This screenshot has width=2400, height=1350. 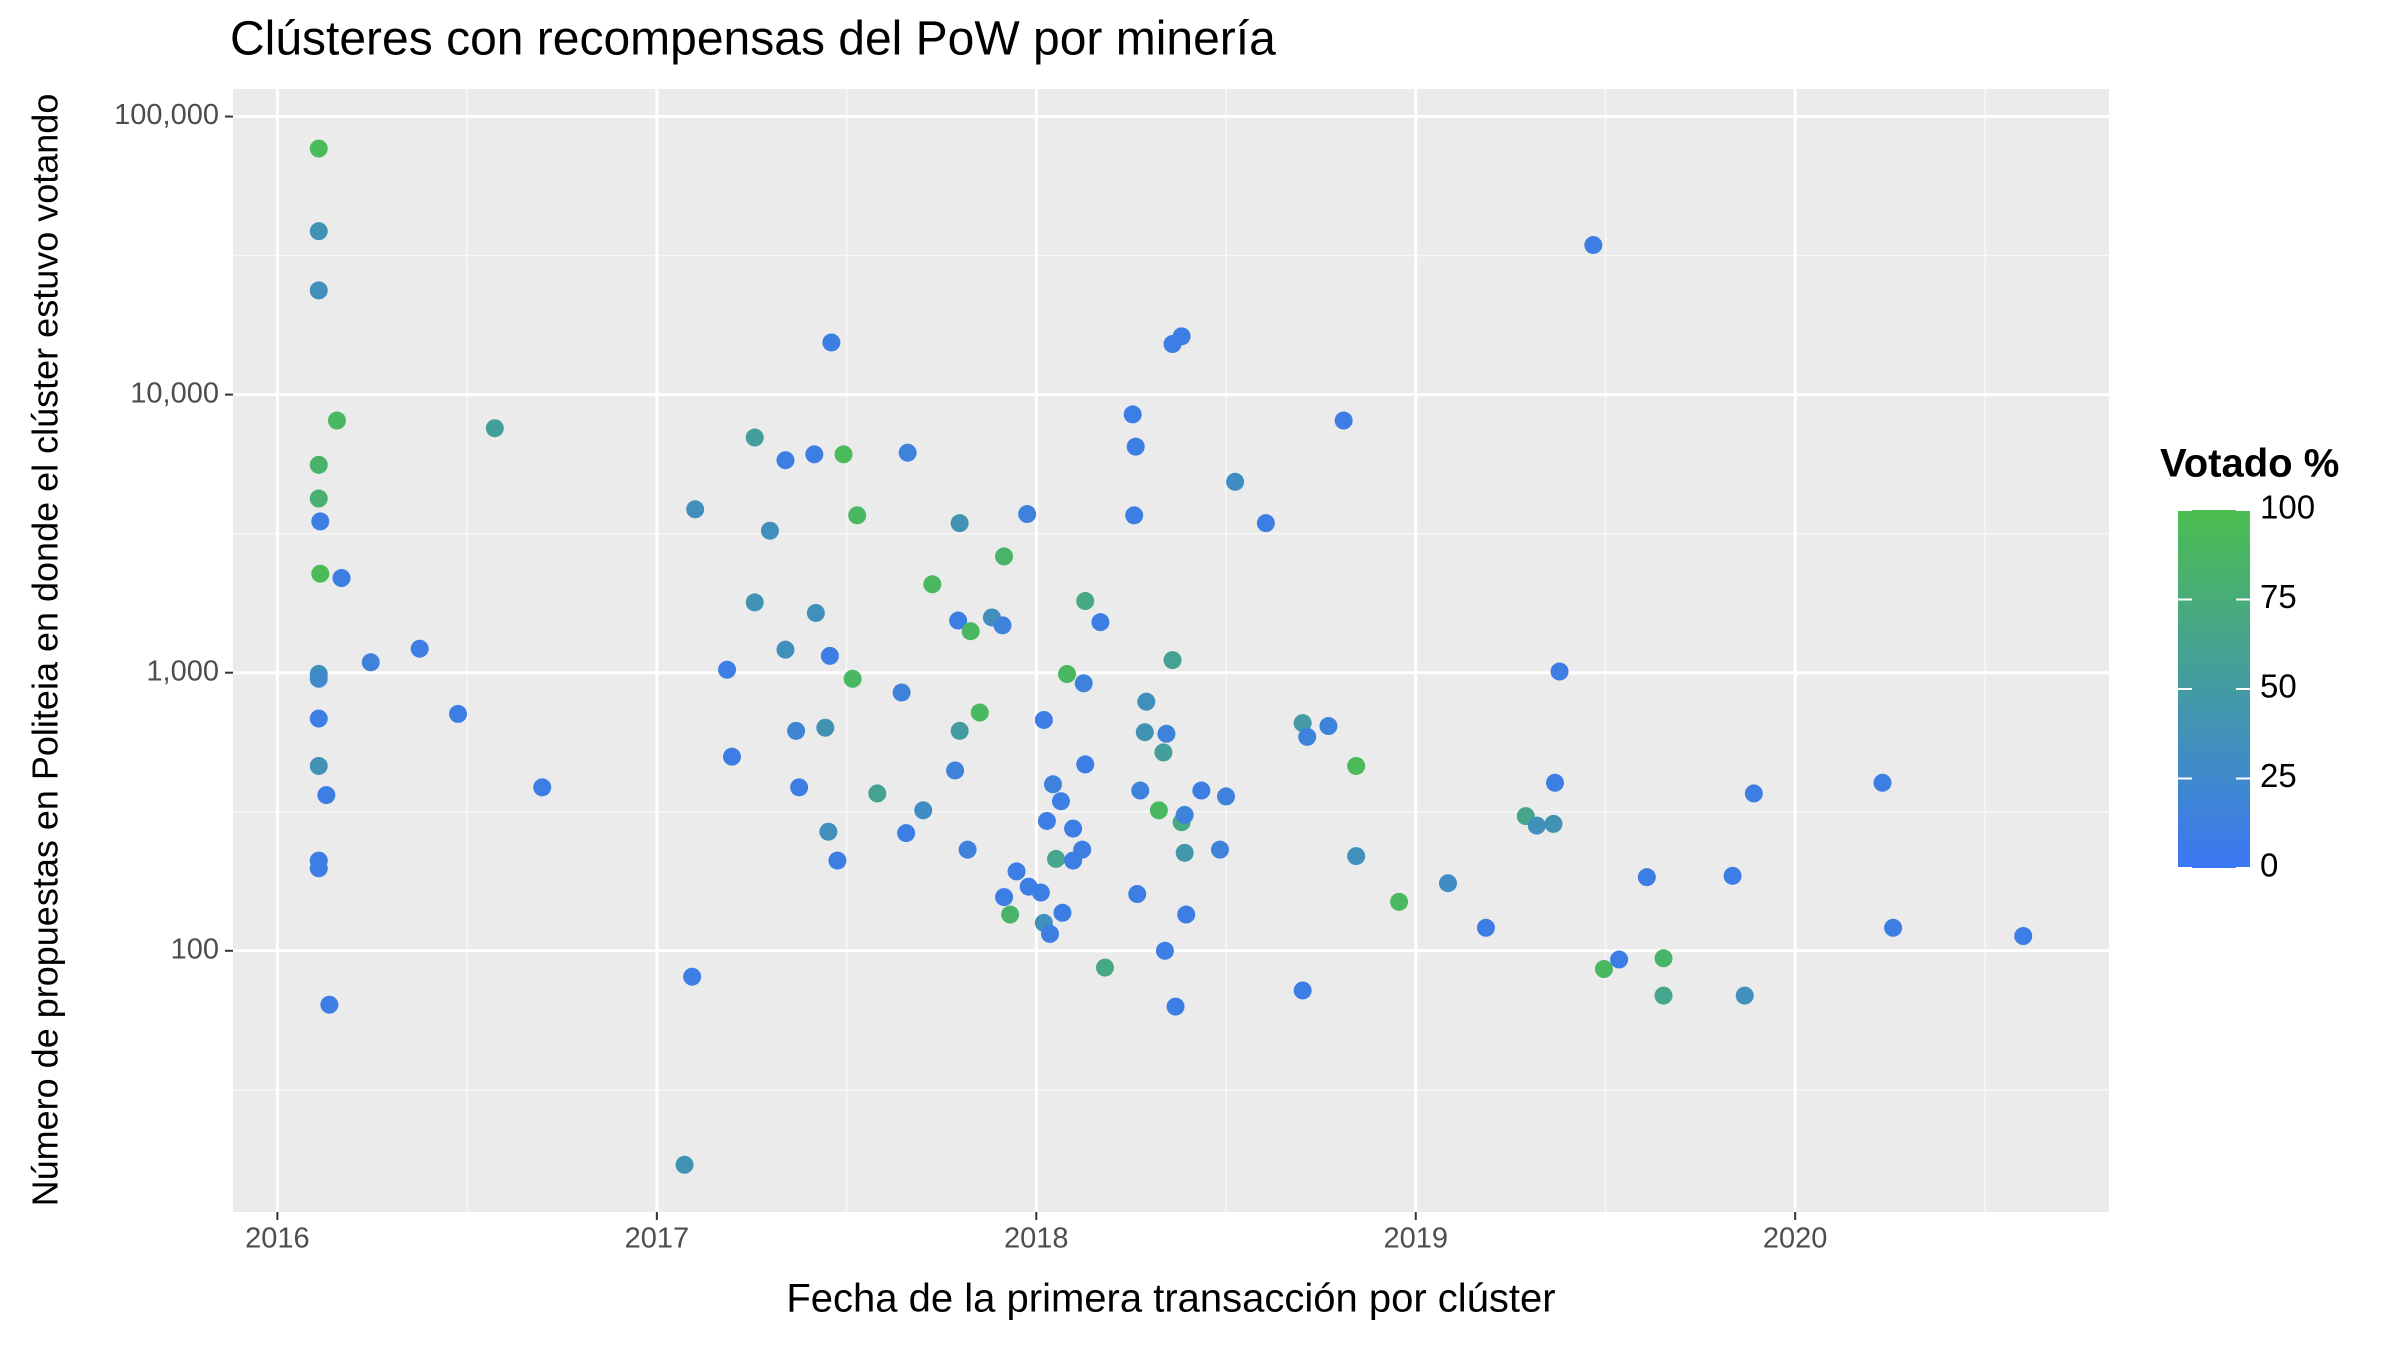 I want to click on y-tick-label: 100, so click(x=195, y=949).